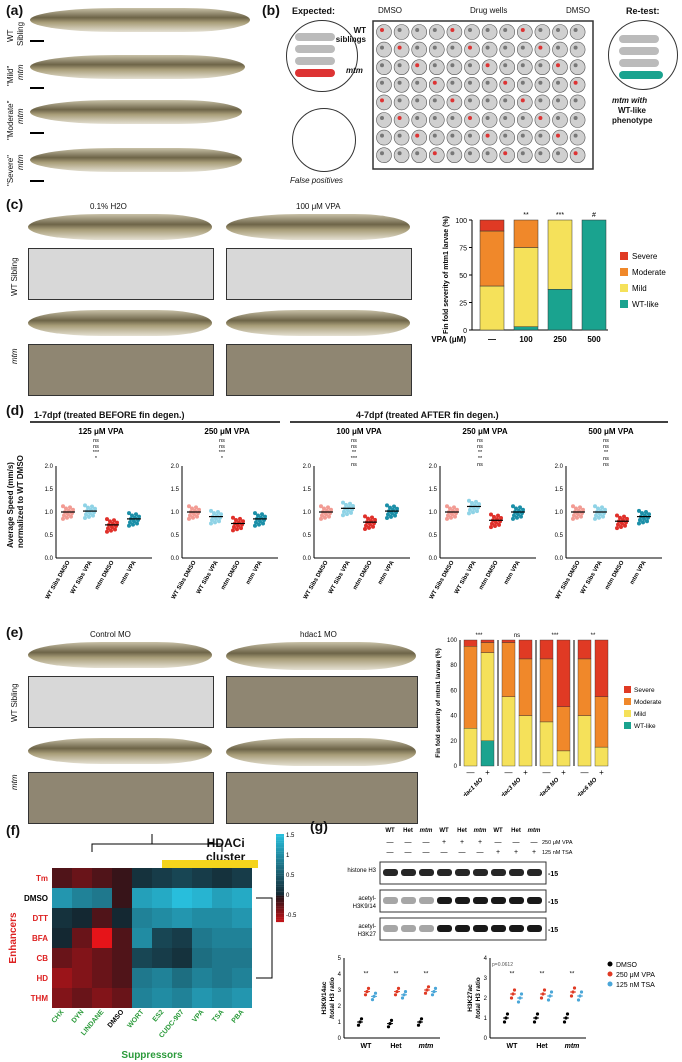 The width and height of the screenshot is (682, 1062). I want to click on bar-segment-wt-like, so click(526, 328).